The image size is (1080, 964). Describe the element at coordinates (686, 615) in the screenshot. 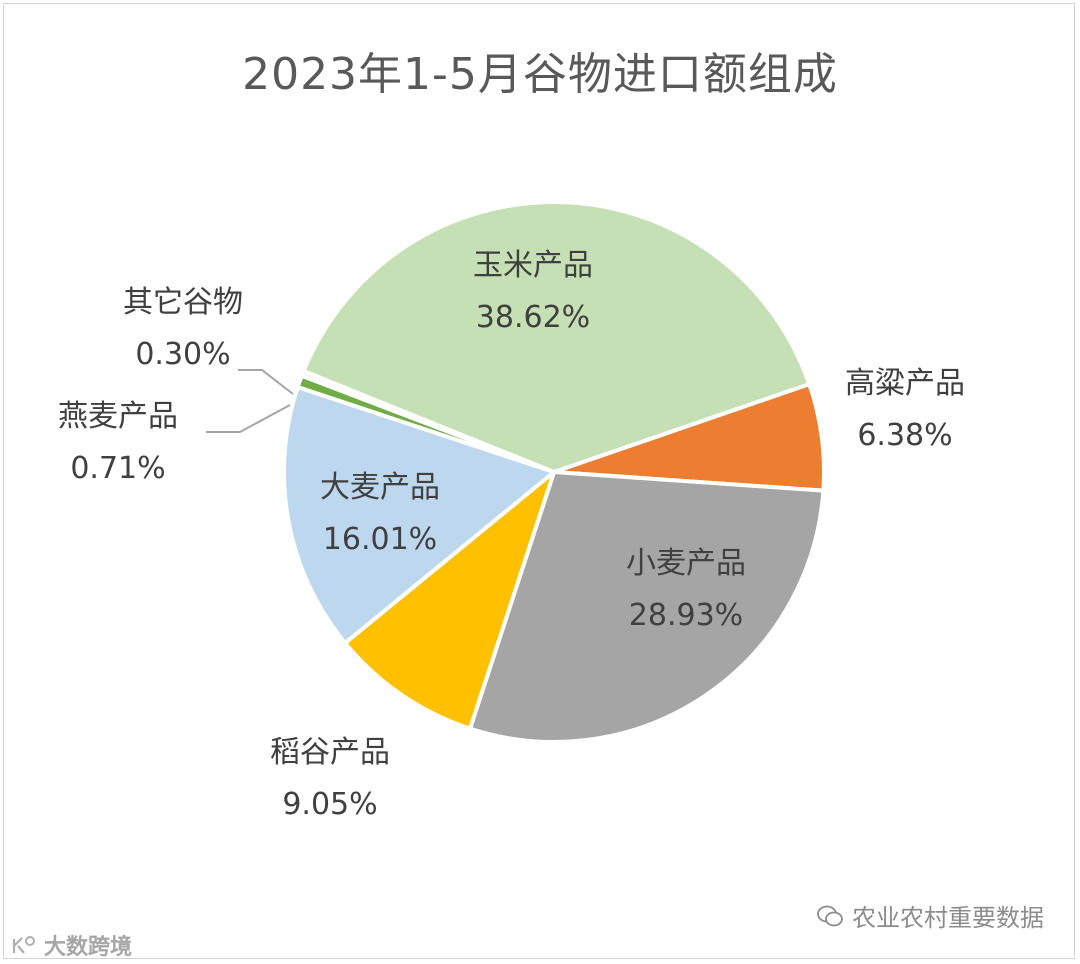

I see `slice-value-label: 28.93%` at that location.